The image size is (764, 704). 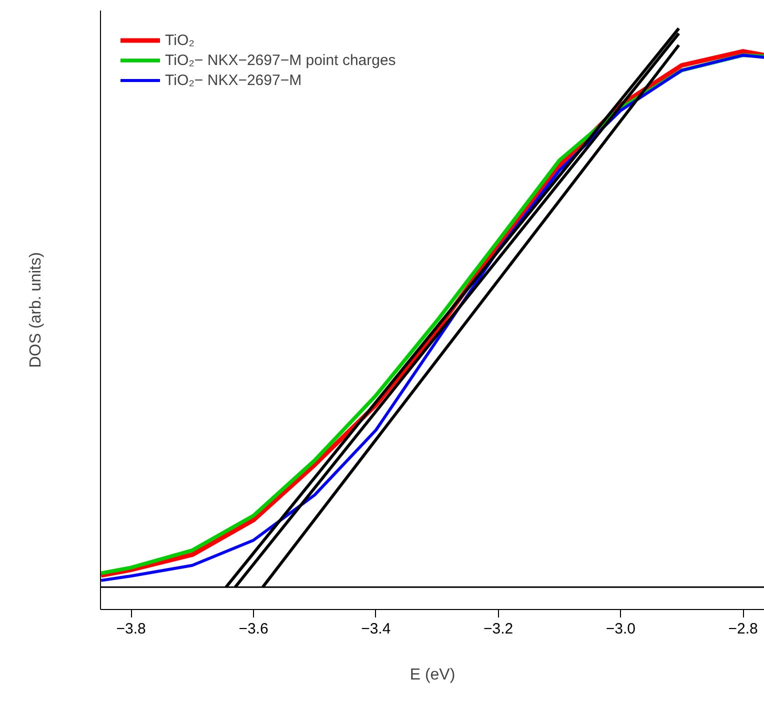 What do you see at coordinates (498, 629) in the screenshot?
I see `x-tick-label: −3.2` at bounding box center [498, 629].